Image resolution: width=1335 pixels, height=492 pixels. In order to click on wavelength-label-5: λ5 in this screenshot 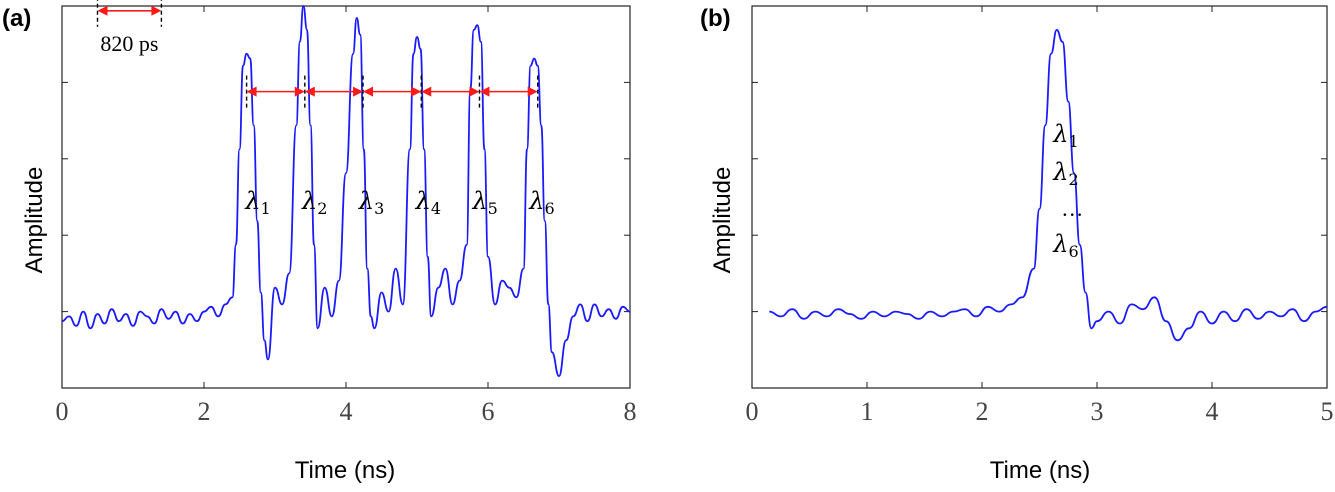, I will do `click(484, 202)`.